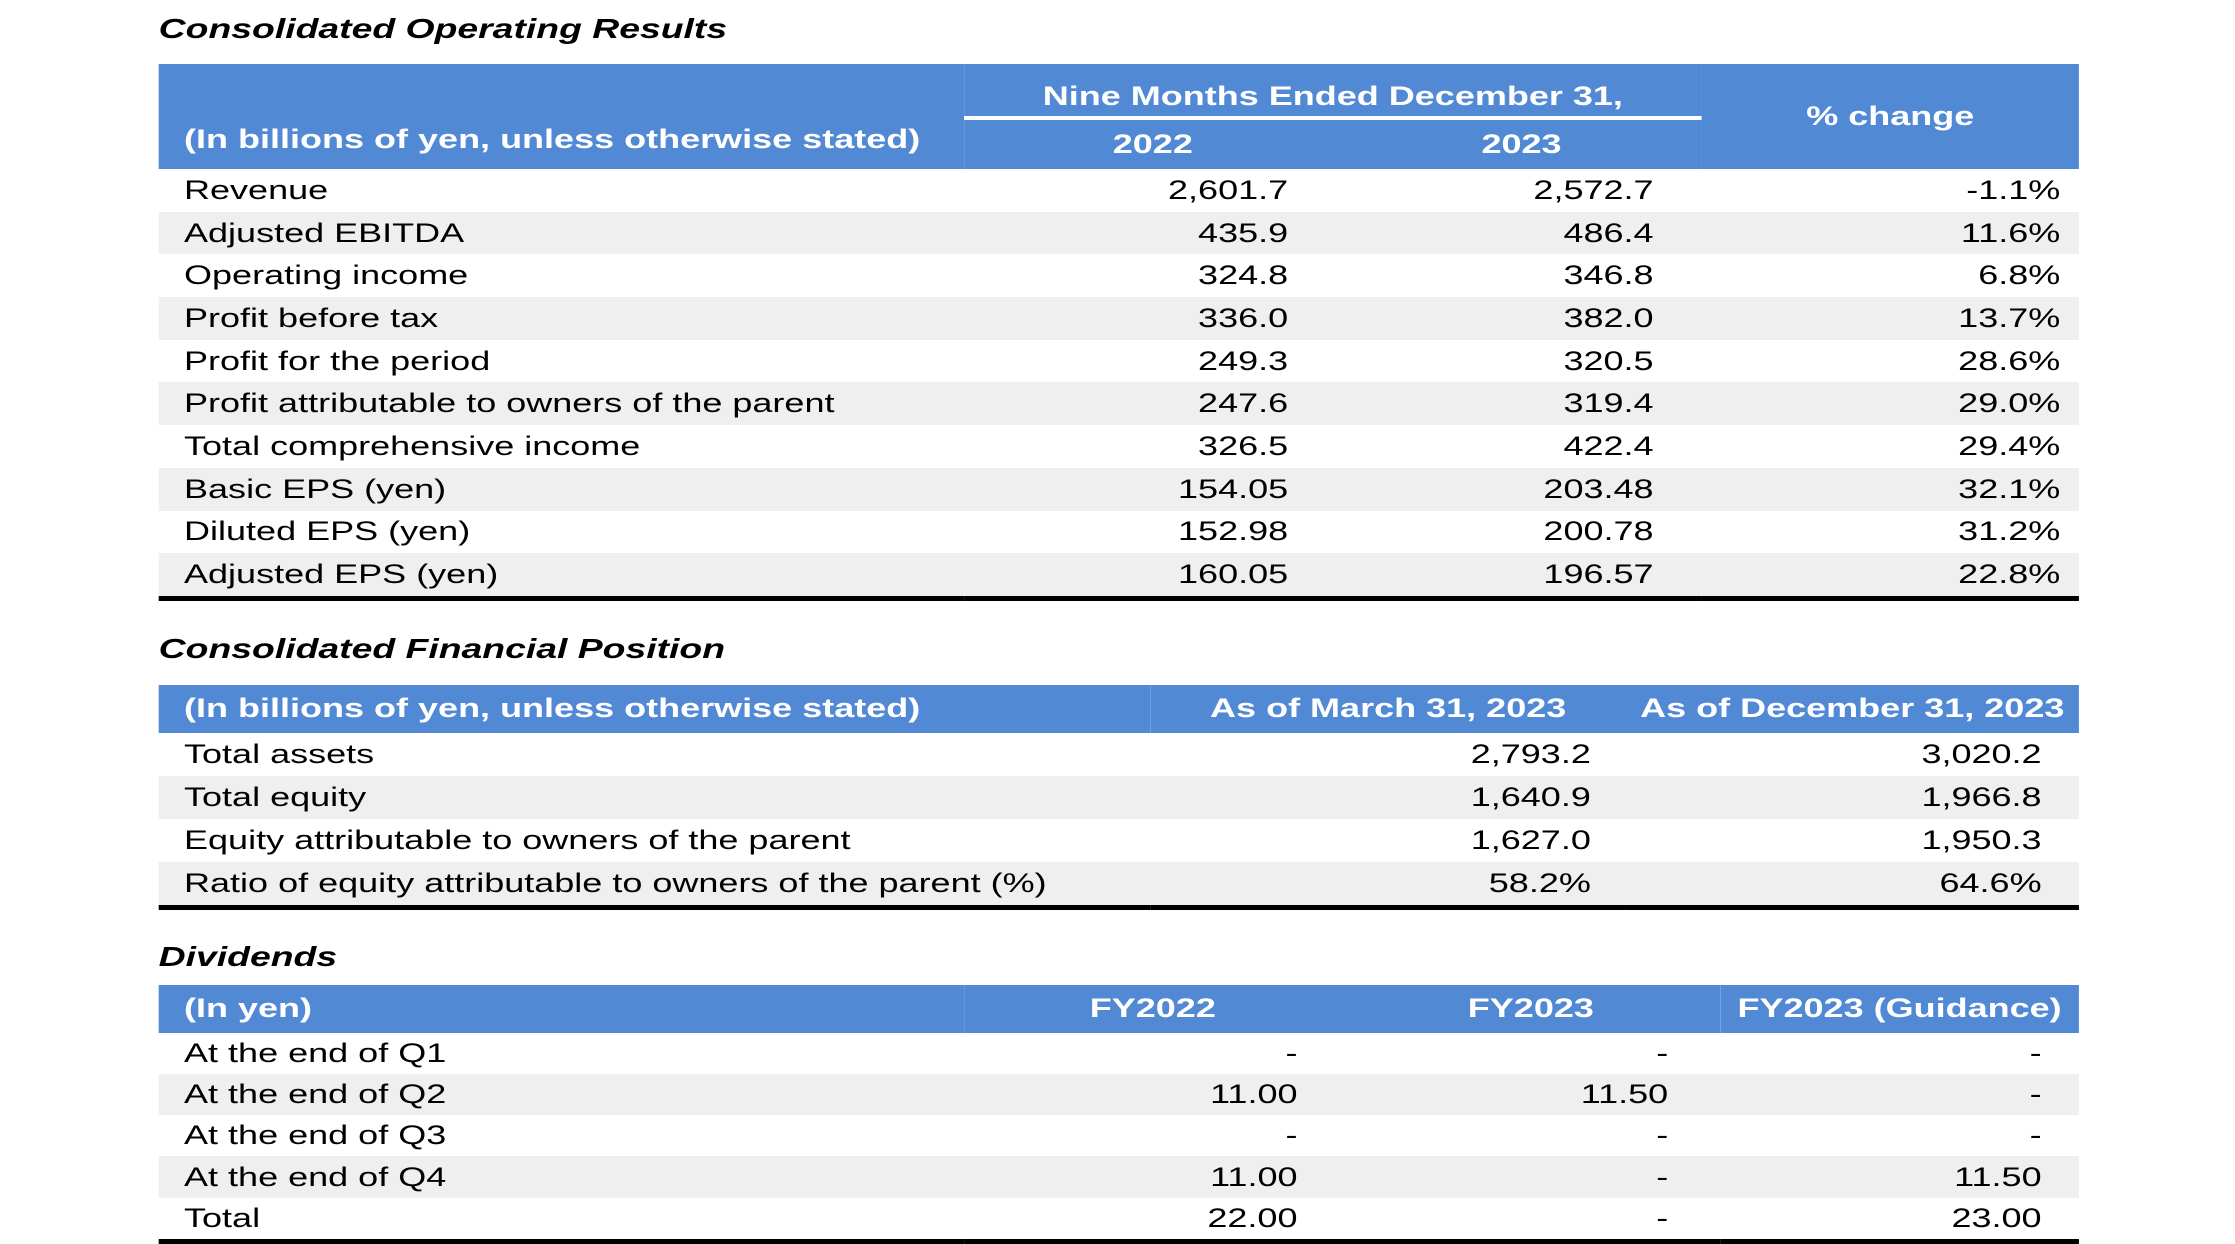 This screenshot has width=2235, height=1244. I want to click on value-2023: 422.4, so click(1521, 446).